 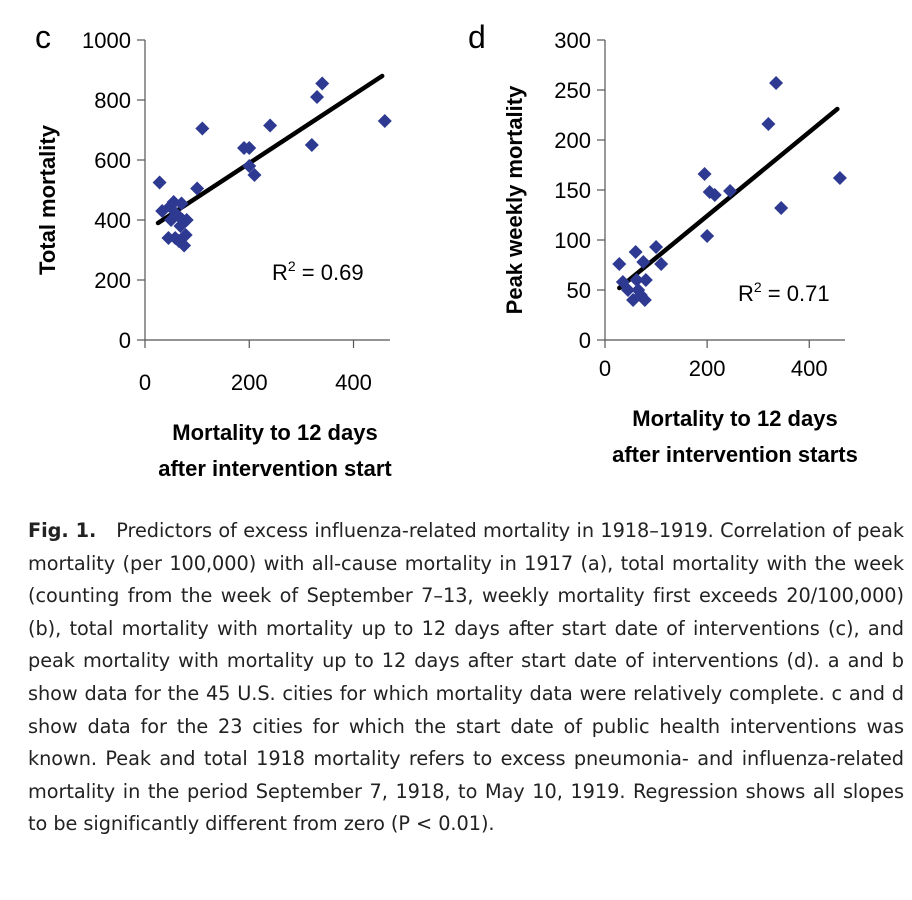 What do you see at coordinates (112, 100) in the screenshot?
I see `y-tick-label: 800` at bounding box center [112, 100].